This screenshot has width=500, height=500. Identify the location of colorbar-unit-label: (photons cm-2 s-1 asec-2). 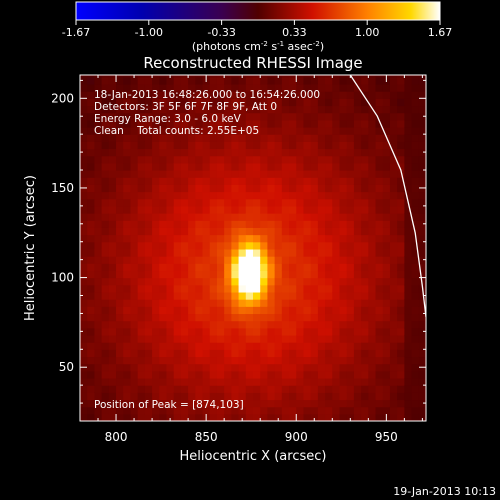
(258, 46).